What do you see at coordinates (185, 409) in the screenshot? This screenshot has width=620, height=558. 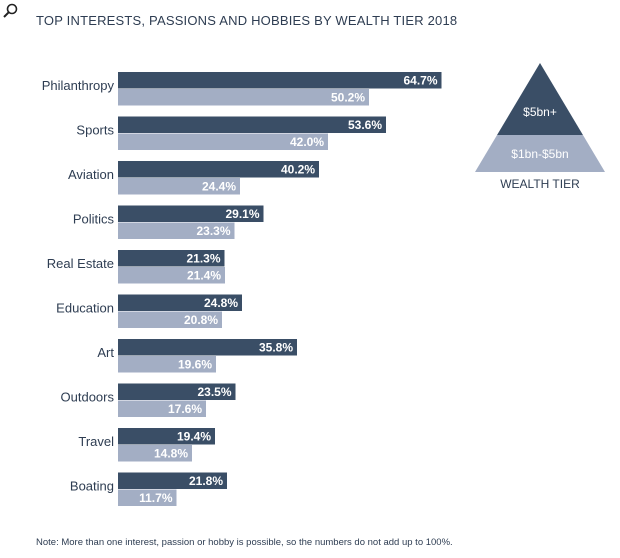 I see `value-label: 17.6%` at bounding box center [185, 409].